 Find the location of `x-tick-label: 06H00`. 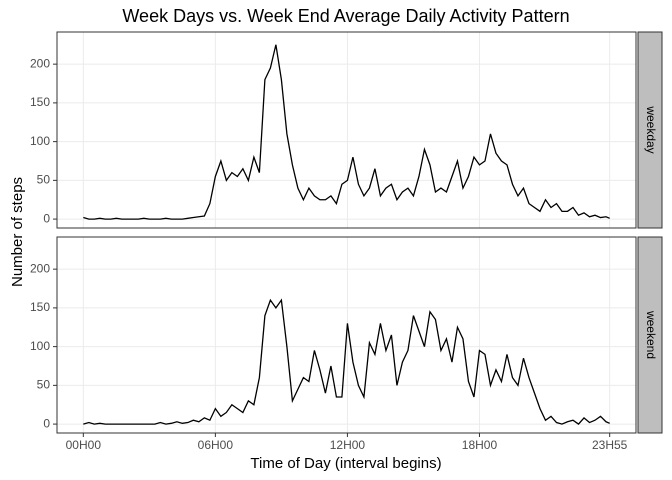

x-tick-label: 06H00 is located at coordinates (216, 445).